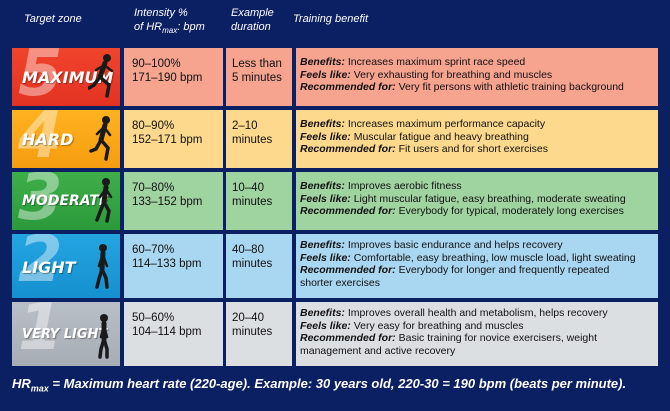  I want to click on duration-cell: Less than 5 minutes, so click(259, 77).